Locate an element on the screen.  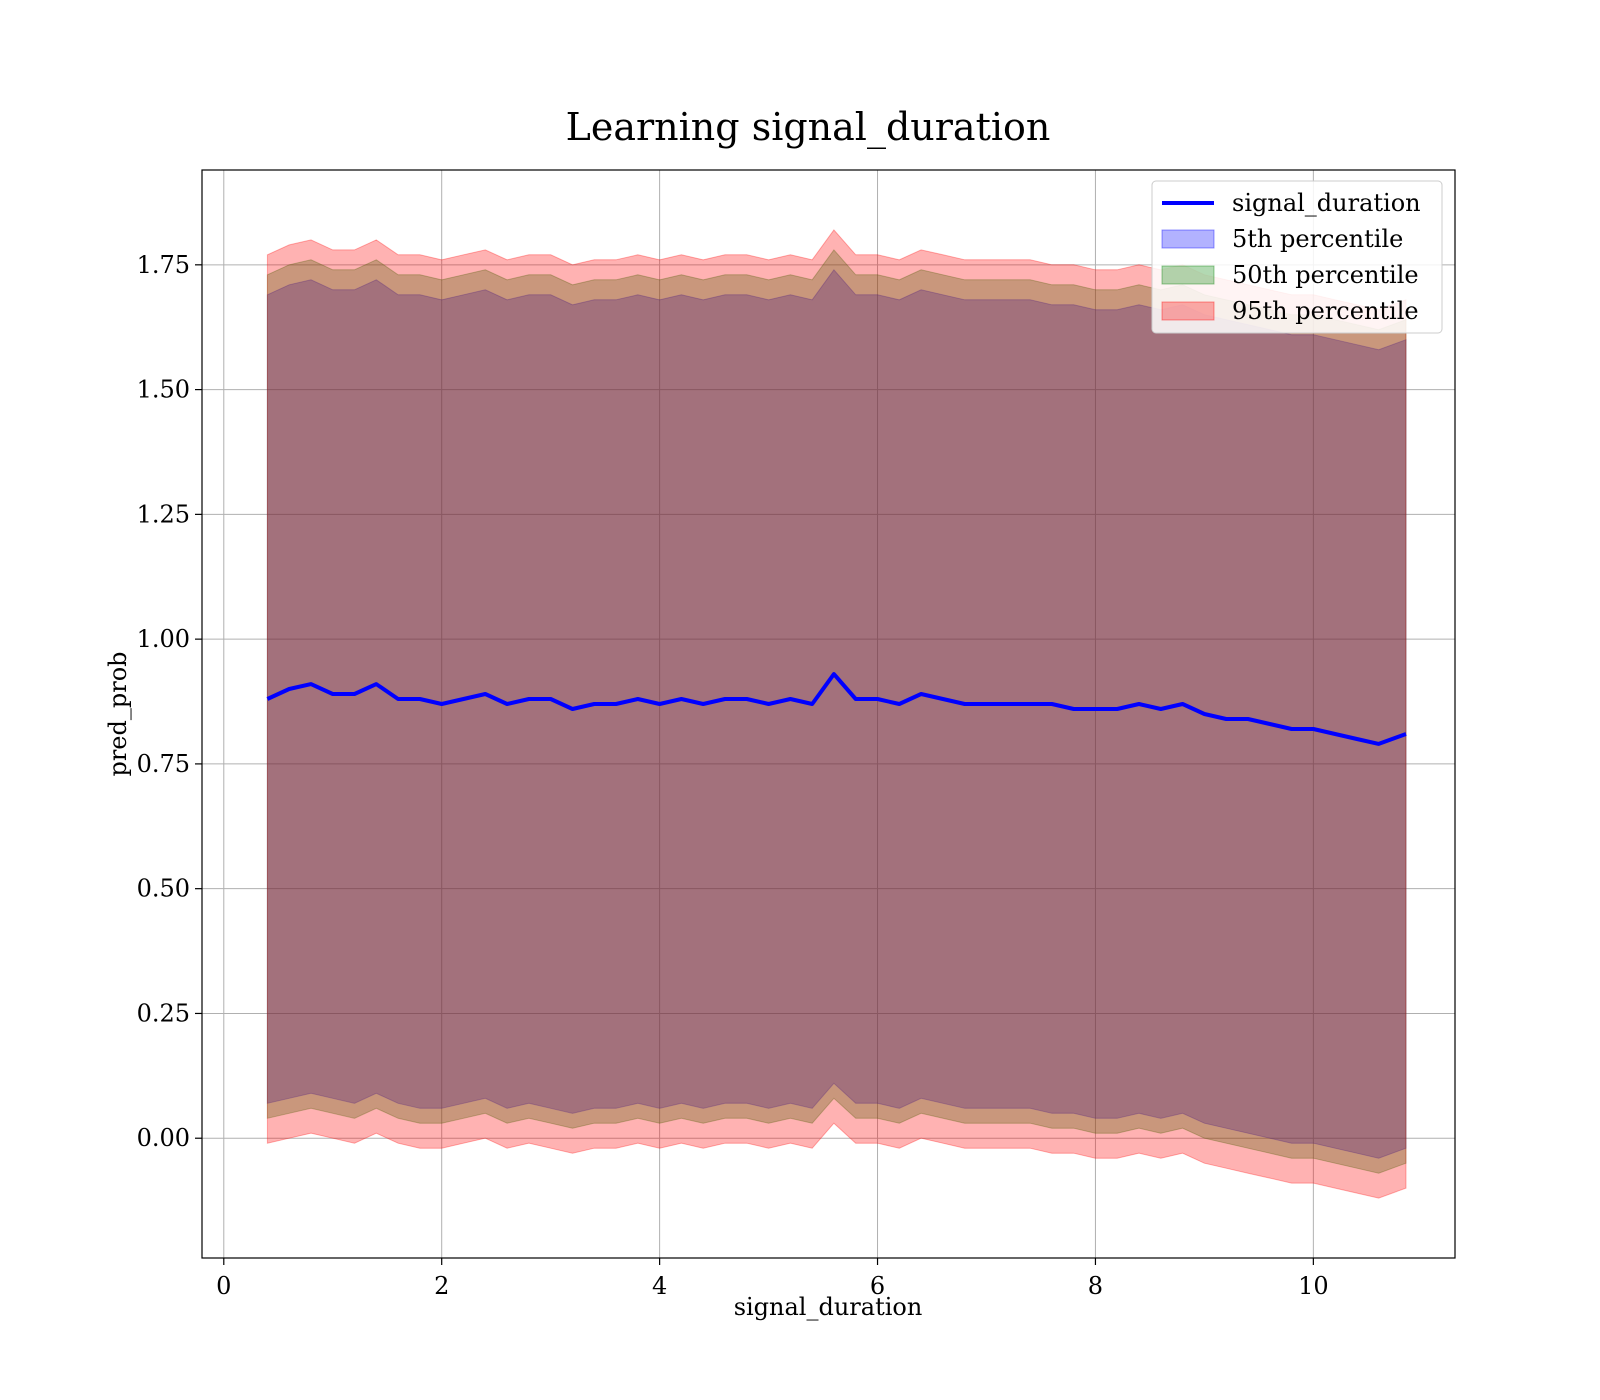
legend-label: signal_duration is located at coordinates (1326, 203).